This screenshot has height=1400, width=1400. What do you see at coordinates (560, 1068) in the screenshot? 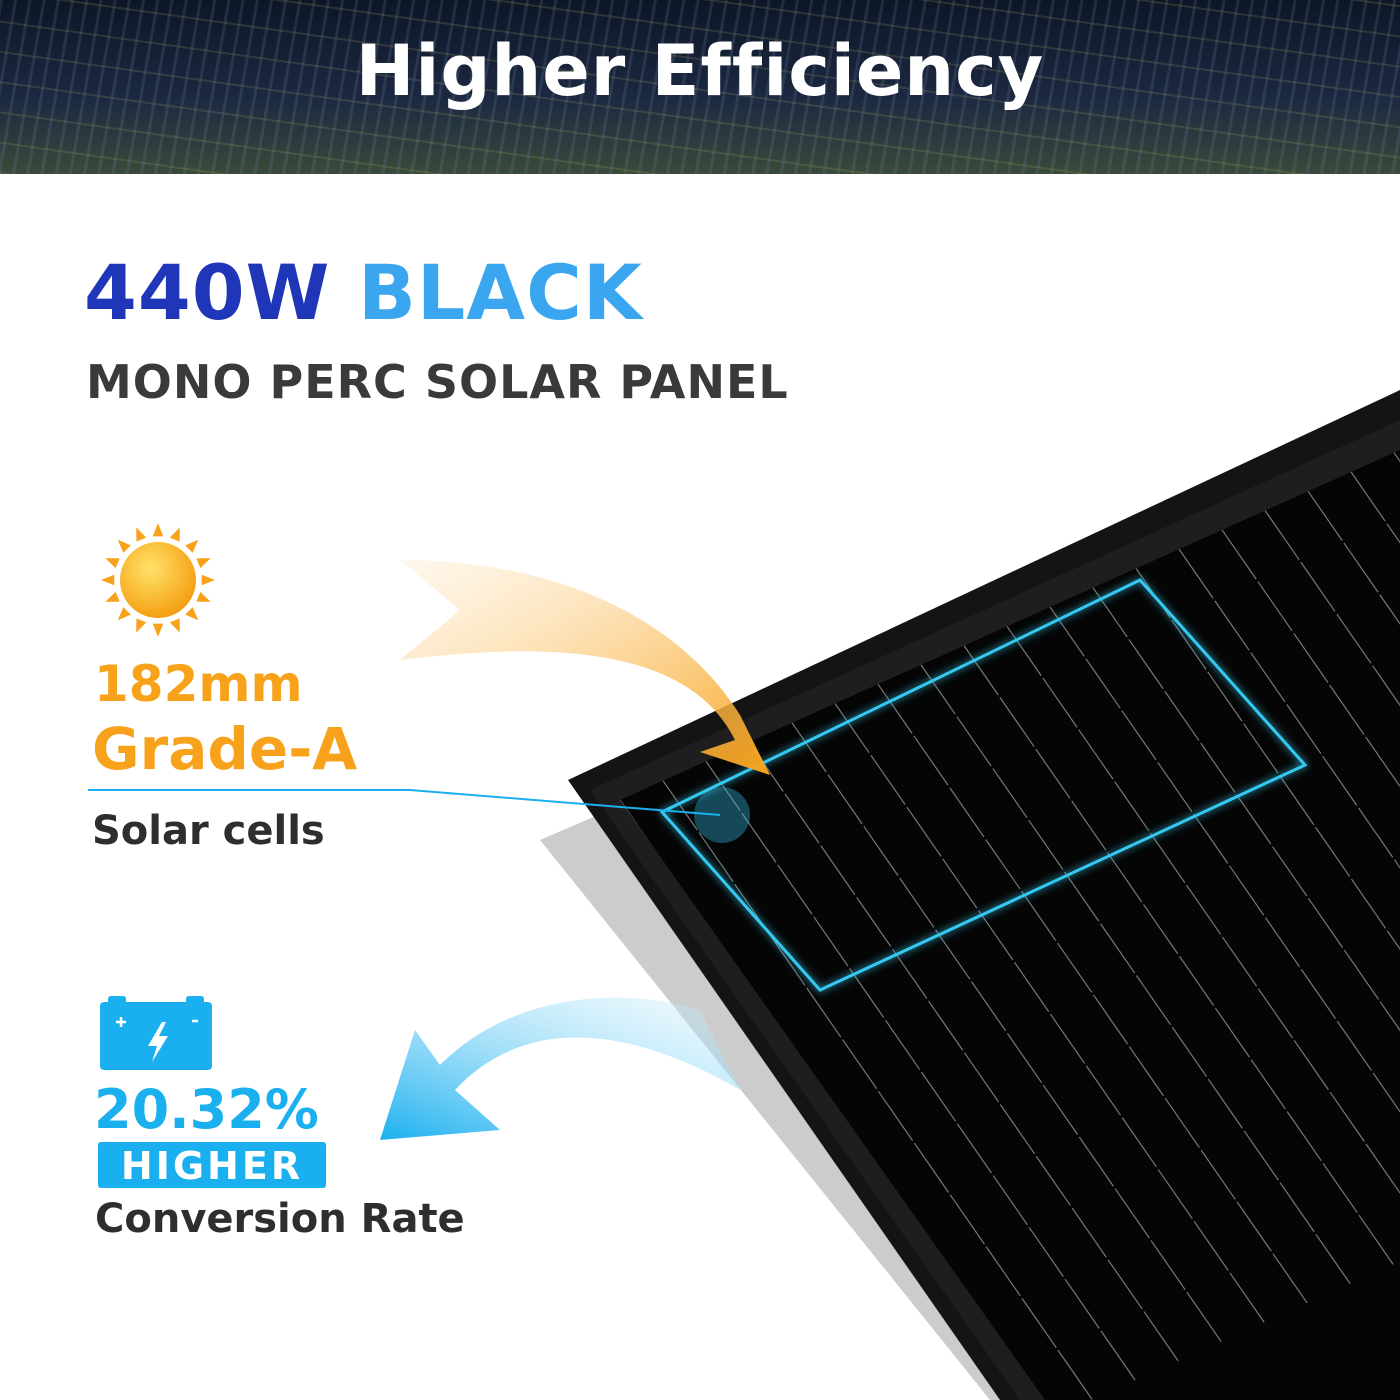
I see `blue-arrow-icon` at bounding box center [560, 1068].